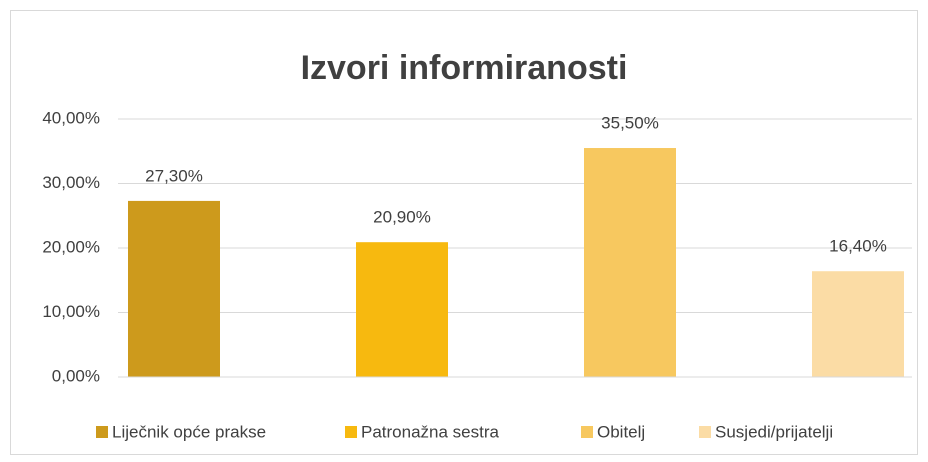 This screenshot has height=462, width=928. Describe the element at coordinates (630, 123) in the screenshot. I see `data-label: 35,50%` at that location.